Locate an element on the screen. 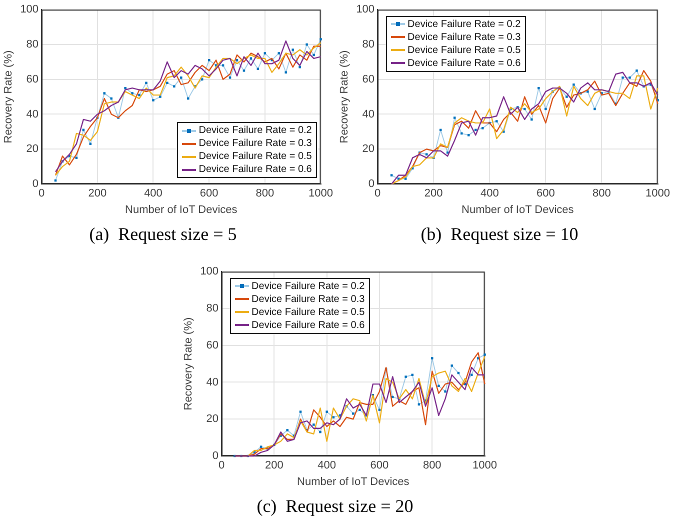 This screenshot has width=673, height=522. text: (a) Request size = 5 is located at coordinates (163, 234).